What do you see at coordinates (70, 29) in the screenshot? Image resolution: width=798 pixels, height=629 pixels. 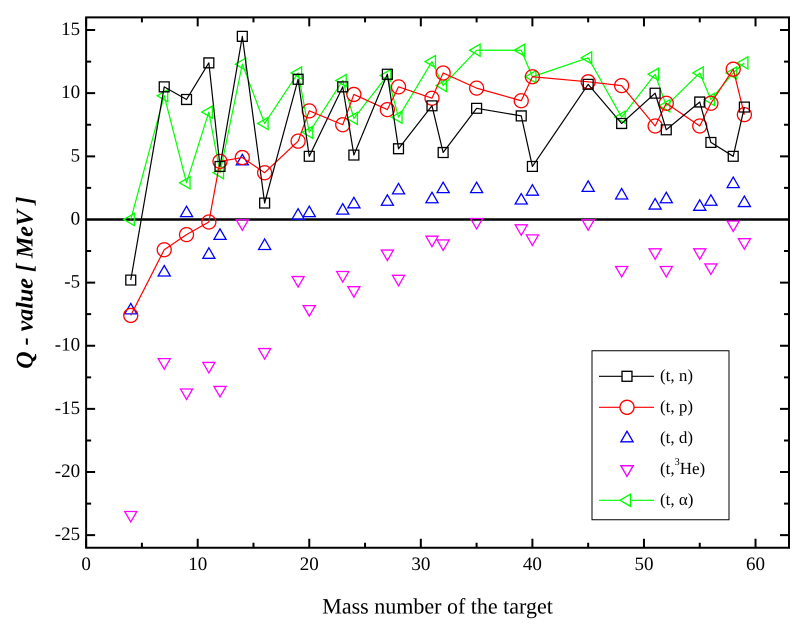 I see `y-tick-label: 15` at bounding box center [70, 29].